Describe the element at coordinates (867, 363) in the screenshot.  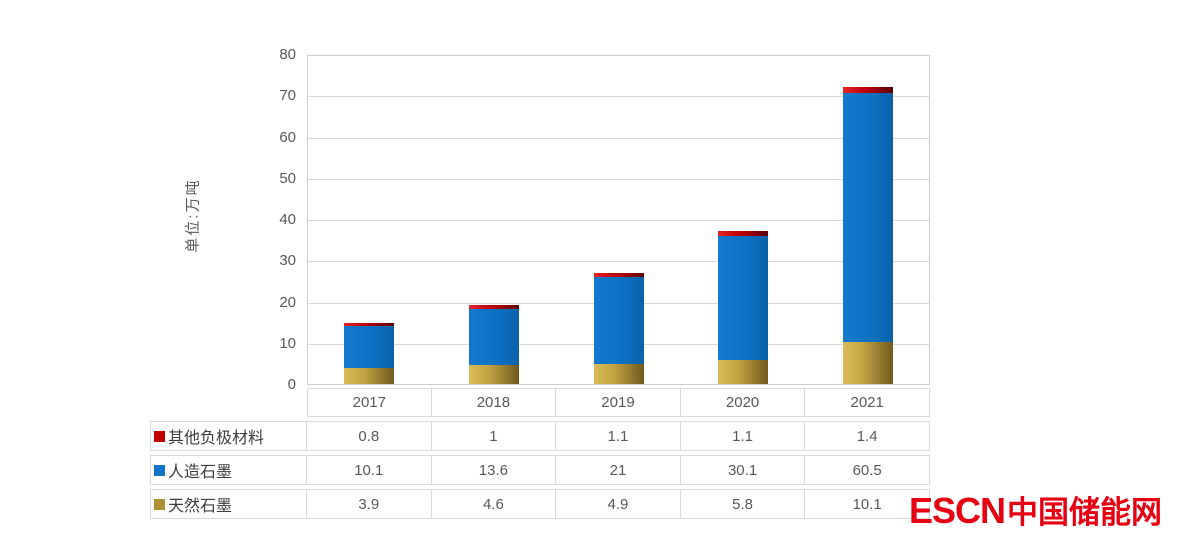
I see `bar-segment-天然石墨-2021` at that location.